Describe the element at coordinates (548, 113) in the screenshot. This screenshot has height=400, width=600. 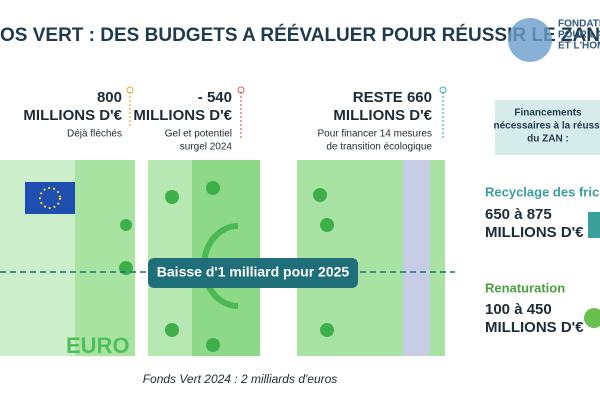
I see `needs-heading: Financements` at that location.